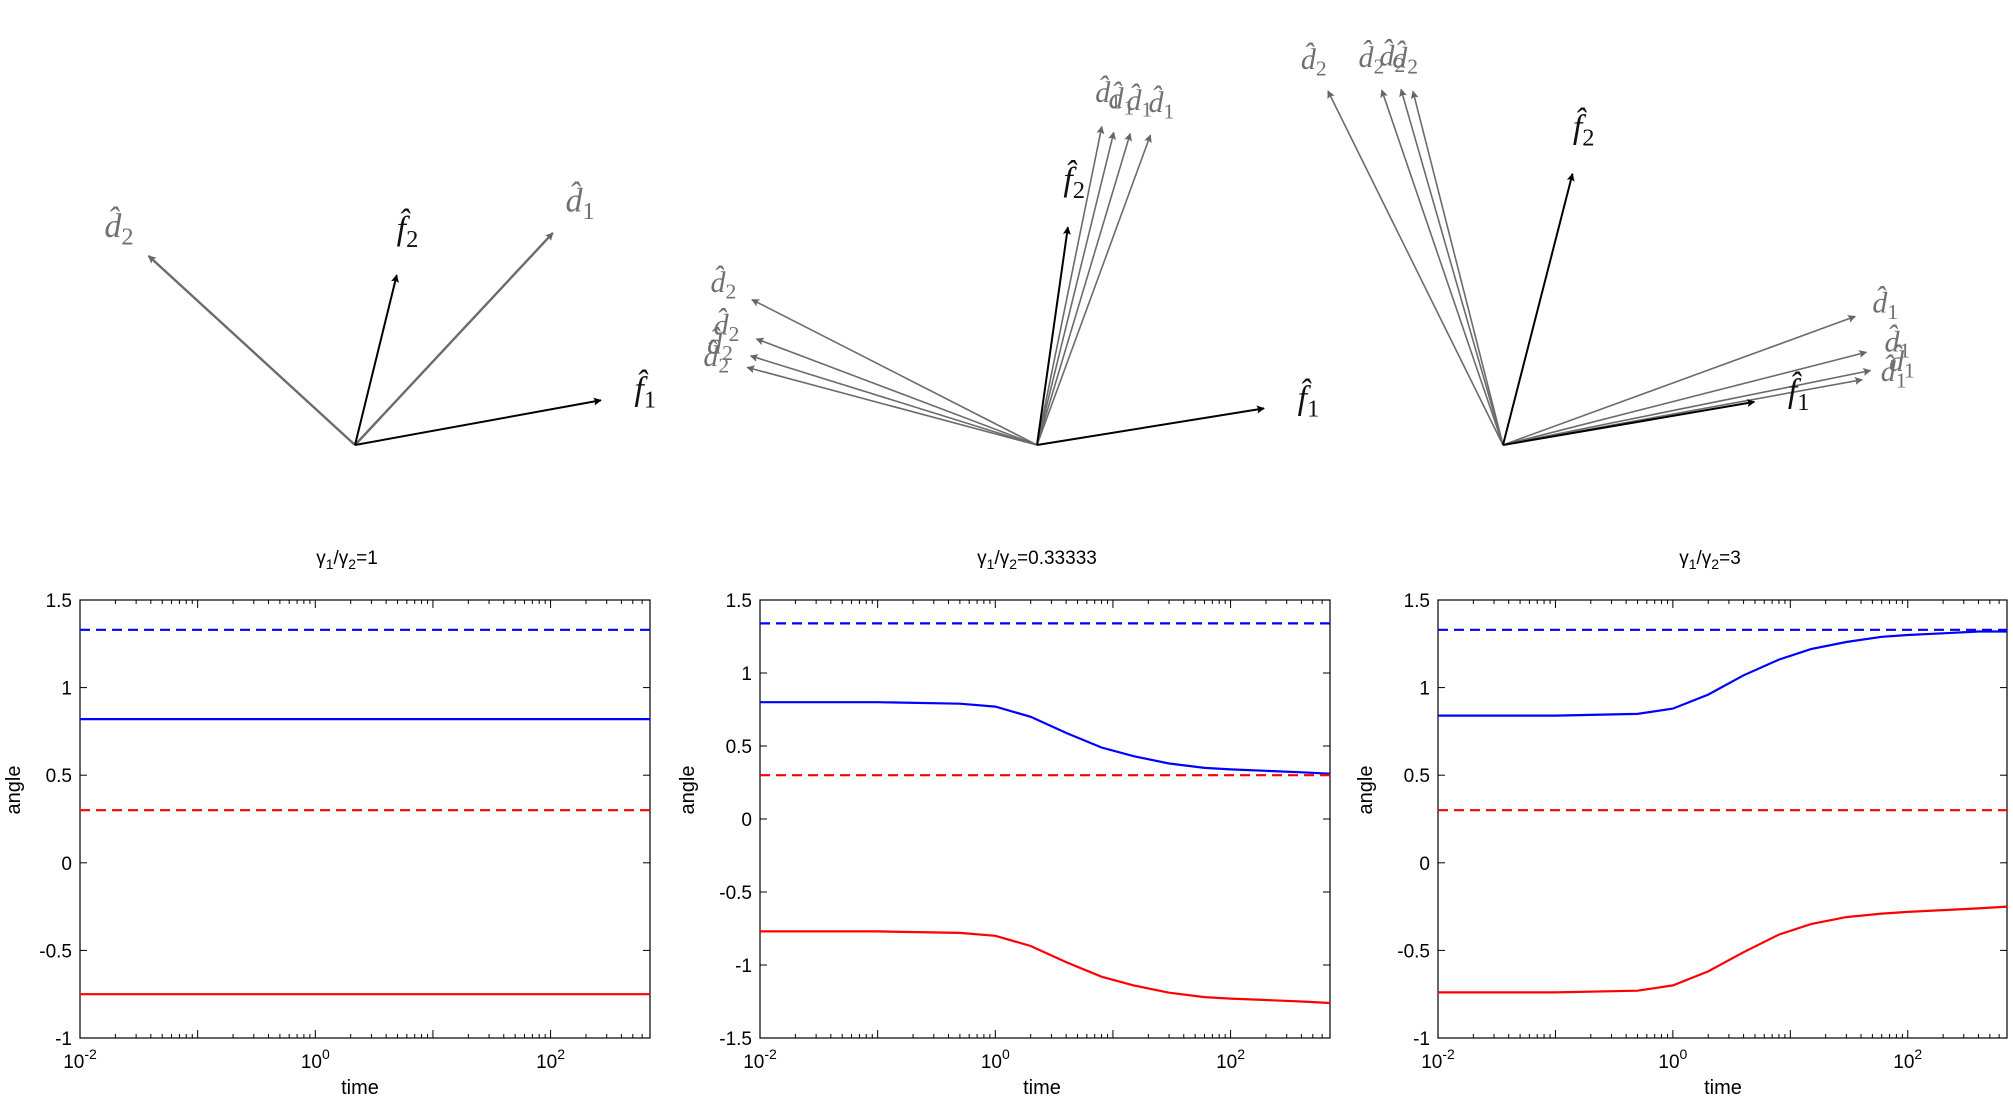  Describe the element at coordinates (1710, 560) in the screenshot. I see `plot-title: γ1/γ2=3` at that location.